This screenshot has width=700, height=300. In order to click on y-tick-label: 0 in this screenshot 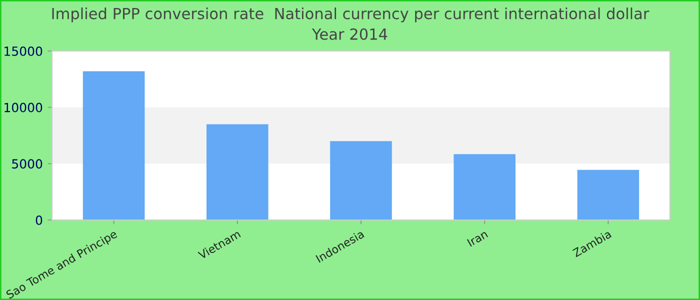, I will do `click(39, 220)`.